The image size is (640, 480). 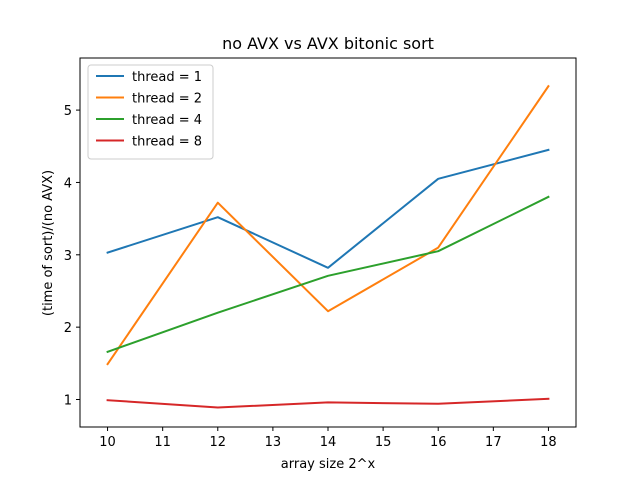 I want to click on y-tick-label: 5, so click(x=68, y=111).